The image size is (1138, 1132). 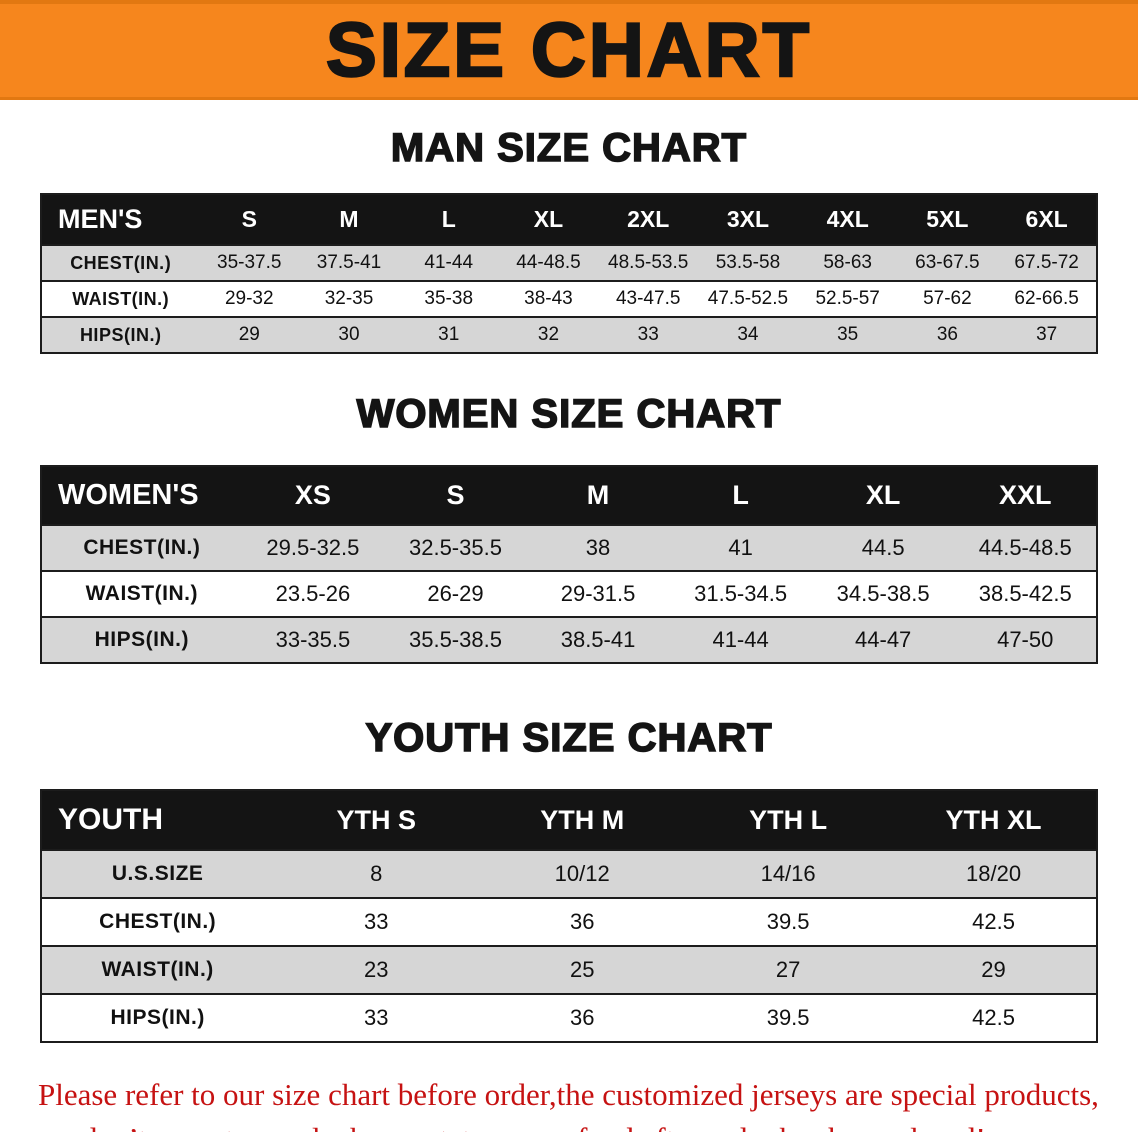 What do you see at coordinates (455, 593) in the screenshot?
I see `size-value-cell: 26-29` at bounding box center [455, 593].